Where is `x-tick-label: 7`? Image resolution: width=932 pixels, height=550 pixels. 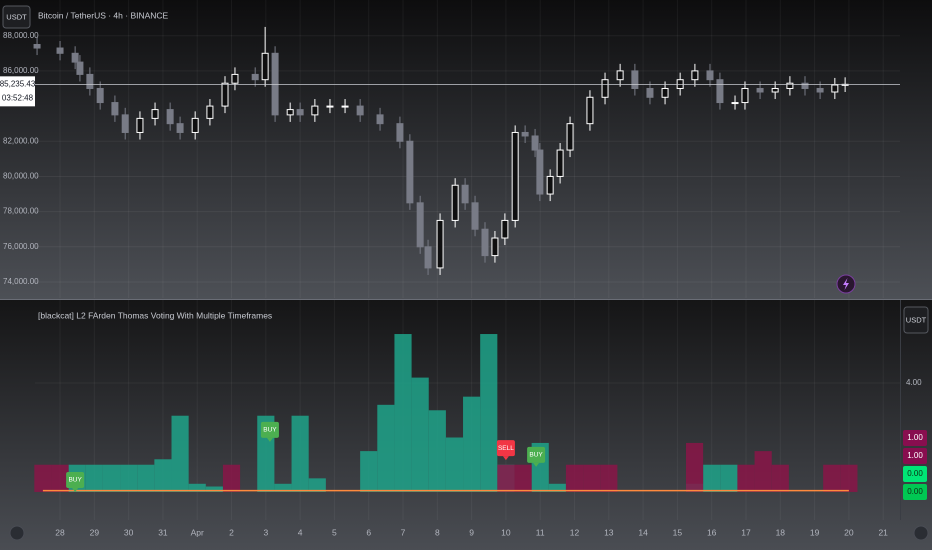 x-tick-label: 7 is located at coordinates (403, 532).